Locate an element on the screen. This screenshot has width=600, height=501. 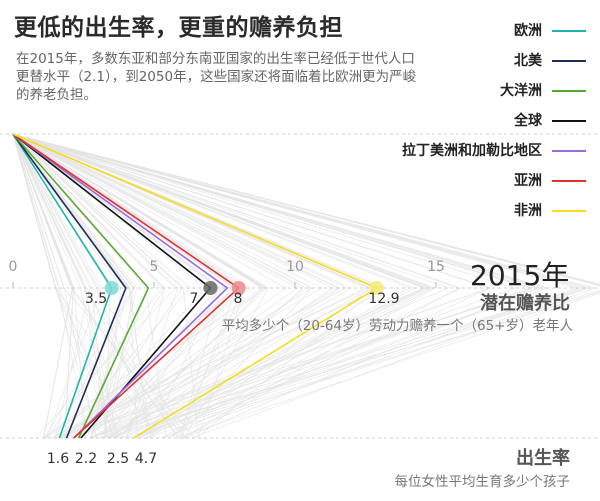
fertility-value-label: 2.5 is located at coordinates (118, 459).